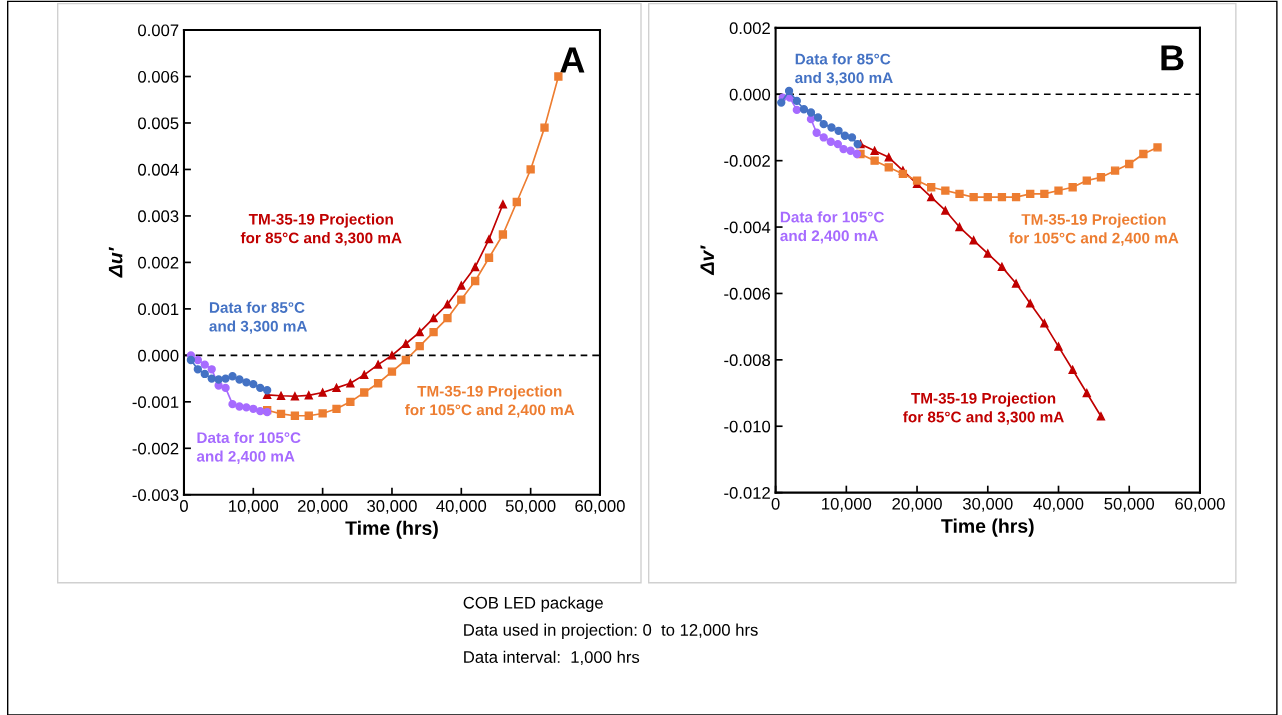 The image size is (1282, 715). What do you see at coordinates (158, 309) in the screenshot?
I see `y-tick-label: 0.001` at bounding box center [158, 309].